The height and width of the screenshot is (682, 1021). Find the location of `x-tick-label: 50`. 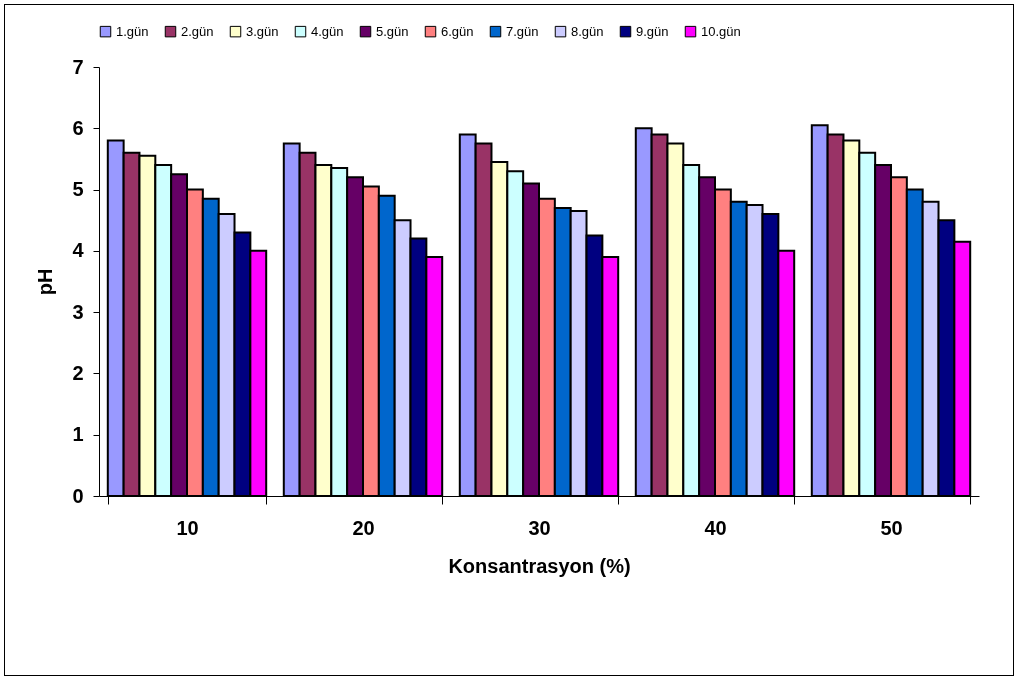

x-tick-label: 50 is located at coordinates (891, 527).